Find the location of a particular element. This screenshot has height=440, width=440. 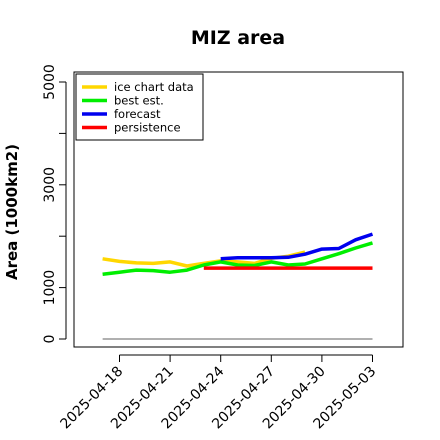

y-axis: 0 1000 3000 5000 is located at coordinates (54, 204).